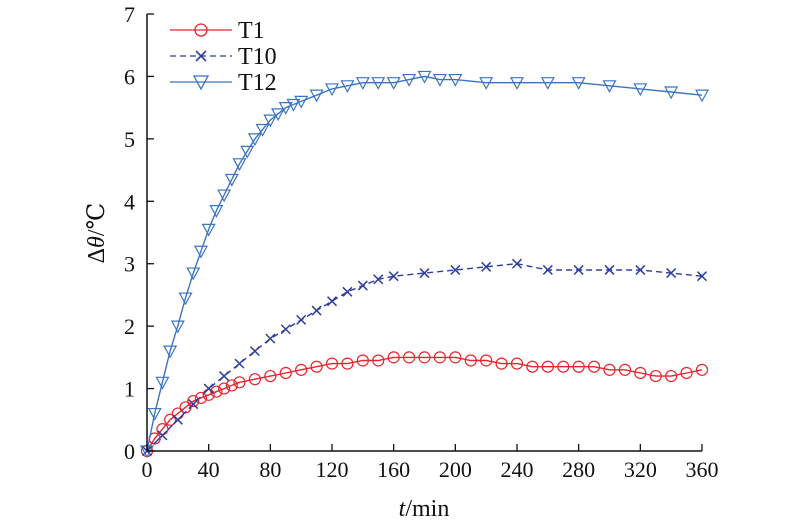 The width and height of the screenshot is (800, 527). I want to click on y-tick-label: 5, so click(129, 139).